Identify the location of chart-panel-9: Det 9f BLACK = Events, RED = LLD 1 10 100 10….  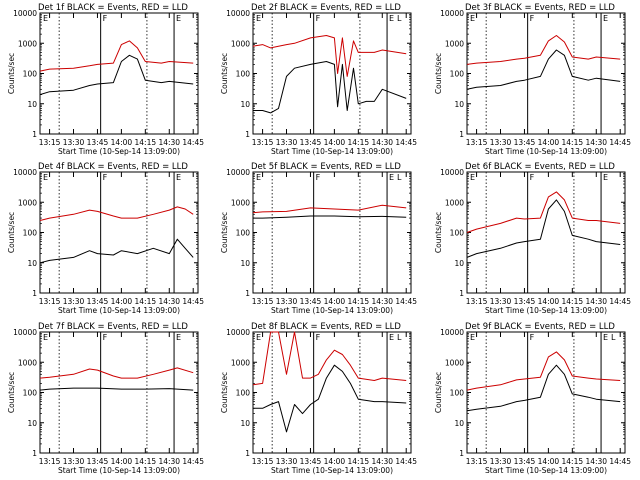
(532, 398).